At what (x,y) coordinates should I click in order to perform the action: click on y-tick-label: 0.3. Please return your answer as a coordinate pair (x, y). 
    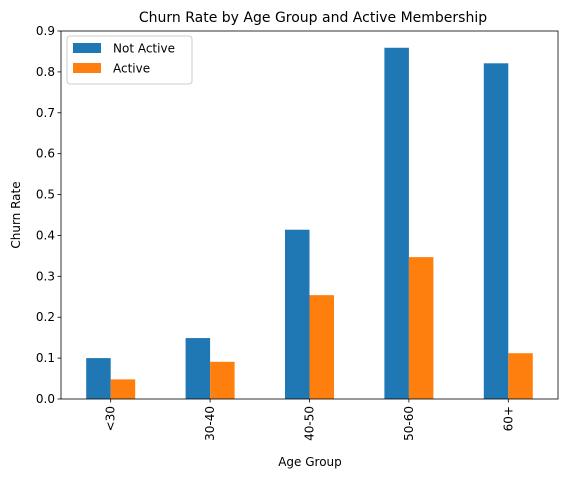
    Looking at the image, I should click on (45, 276).